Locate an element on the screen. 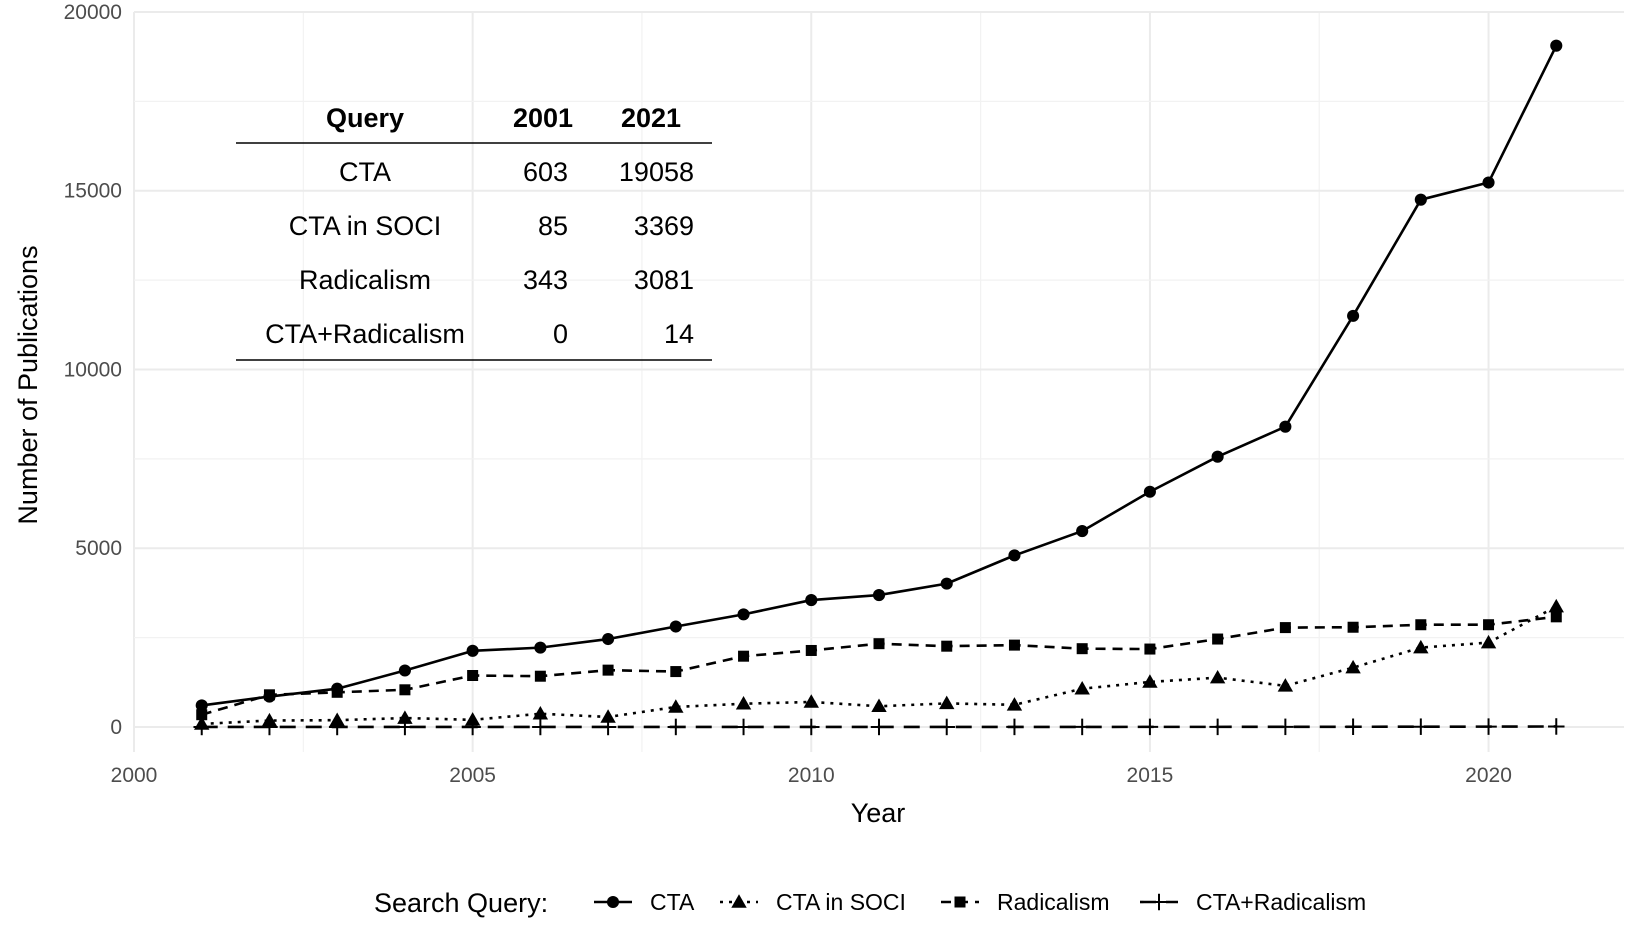 Image resolution: width=1628 pixels, height=950 pixels. table-cell: 14 is located at coordinates (679, 334).